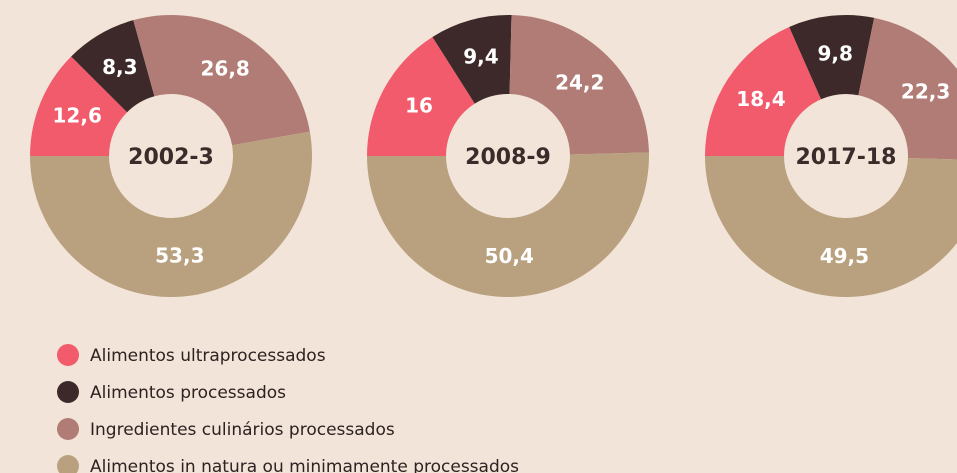  What do you see at coordinates (242, 430) in the screenshot?
I see `legend-label: Ingredientes culinários processados` at bounding box center [242, 430].